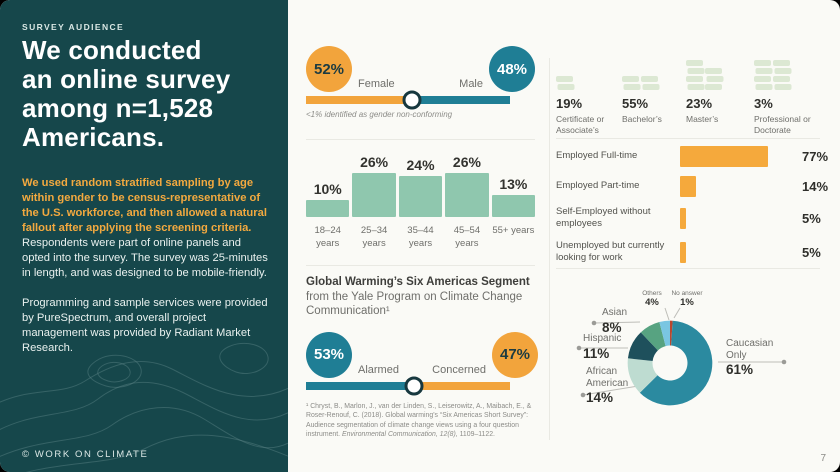 This screenshot has width=840, height=472. What do you see at coordinates (471, 84) in the screenshot?
I see `male-label: Male` at bounding box center [471, 84].